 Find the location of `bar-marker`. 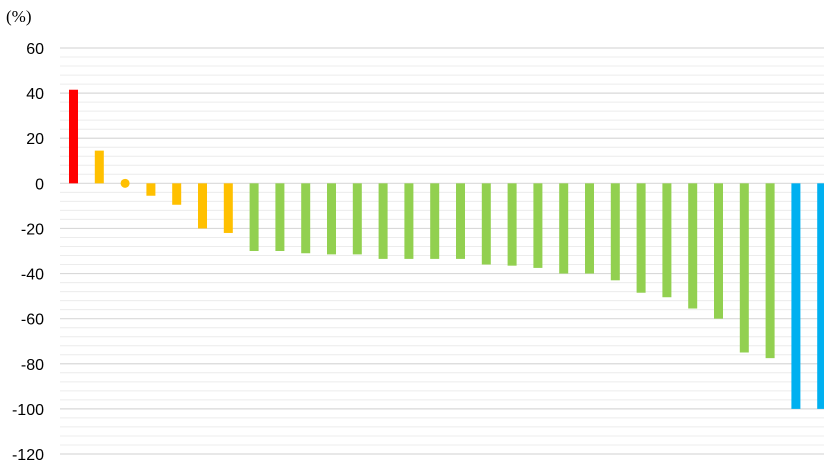

bar-marker is located at coordinates (125, 183).